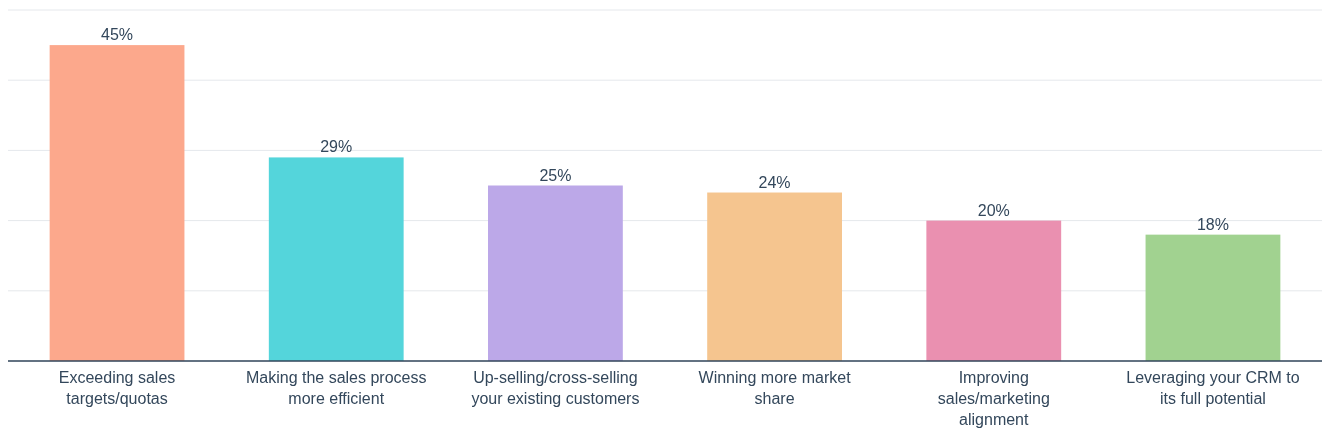  Describe the element at coordinates (336, 388) in the screenshot. I see `x-tick-label: Making the sales process more efficient` at that location.